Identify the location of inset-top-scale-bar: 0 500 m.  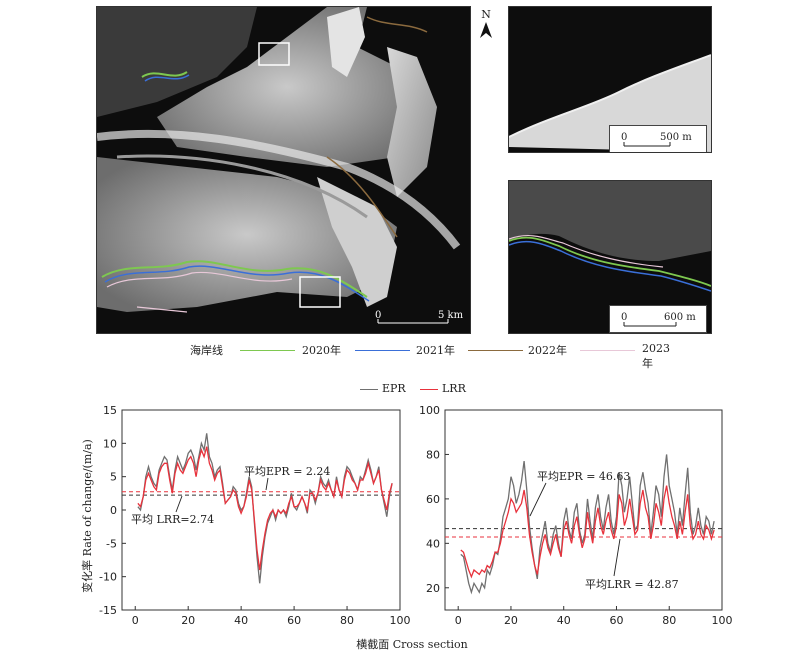
(658, 138).